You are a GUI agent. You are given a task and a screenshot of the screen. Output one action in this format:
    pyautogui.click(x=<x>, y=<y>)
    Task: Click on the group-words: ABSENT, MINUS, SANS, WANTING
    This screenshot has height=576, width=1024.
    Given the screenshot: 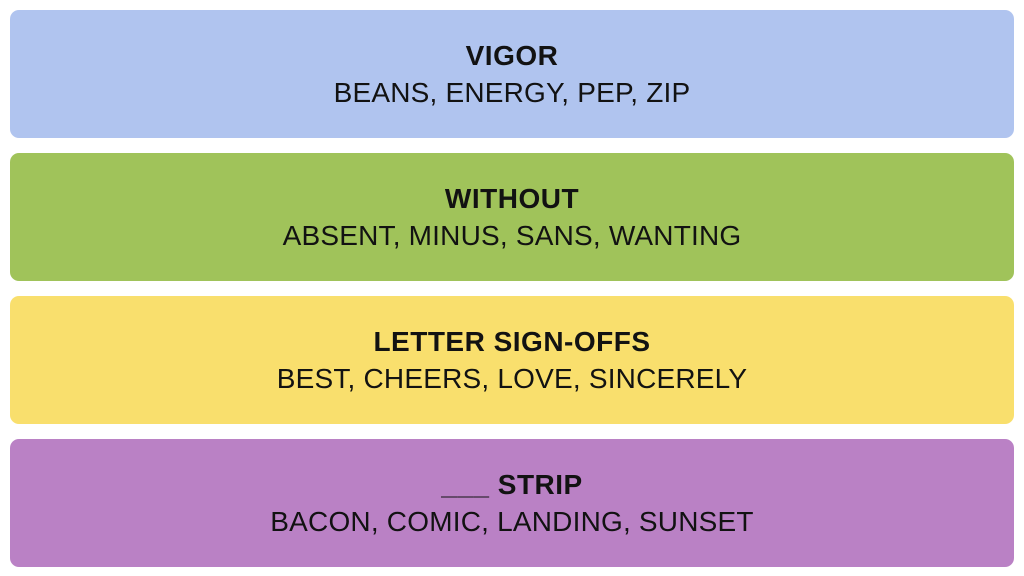 What is the action you would take?
    pyautogui.click(x=512, y=235)
    